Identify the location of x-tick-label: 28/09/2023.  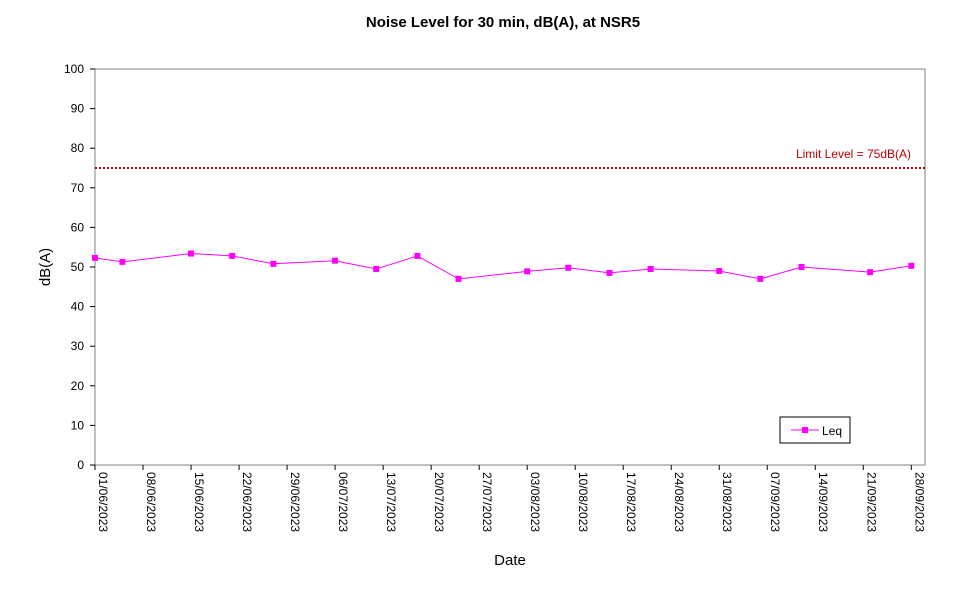
(919, 502).